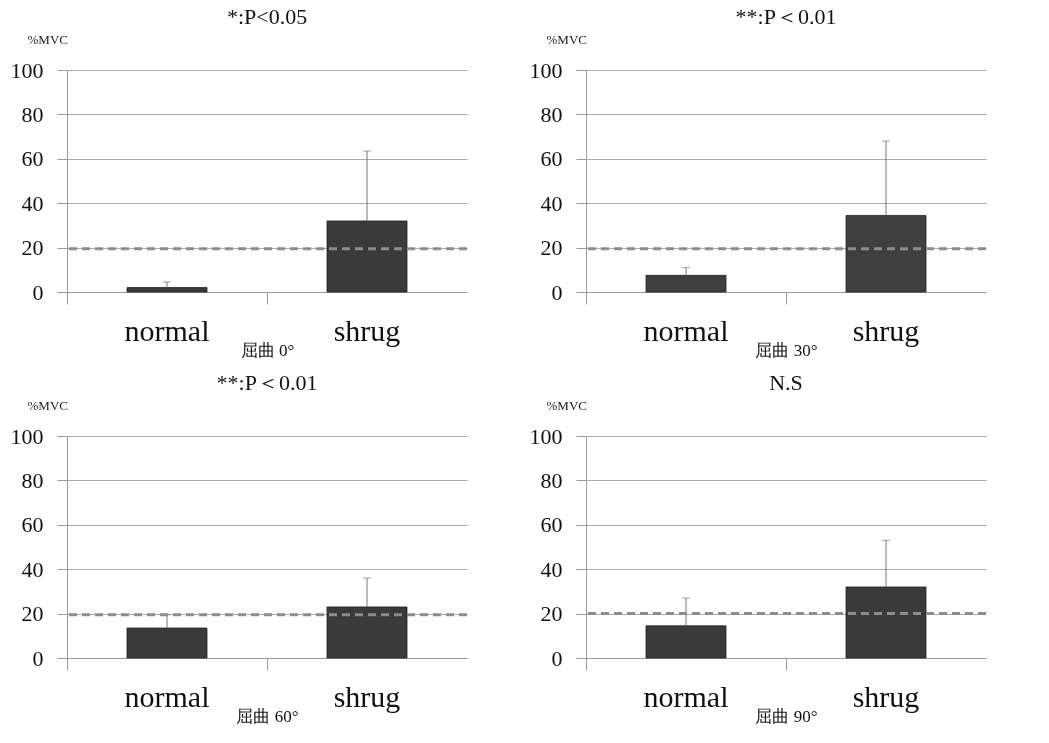  I want to click on text: *:P<0.05, so click(267, 16).